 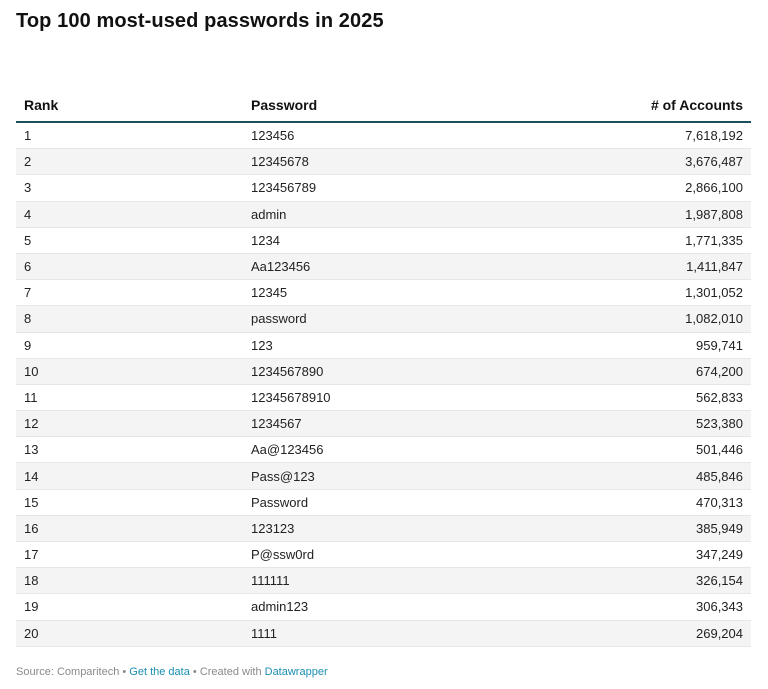 I want to click on accounts-cell: 959,741, so click(x=655, y=345).